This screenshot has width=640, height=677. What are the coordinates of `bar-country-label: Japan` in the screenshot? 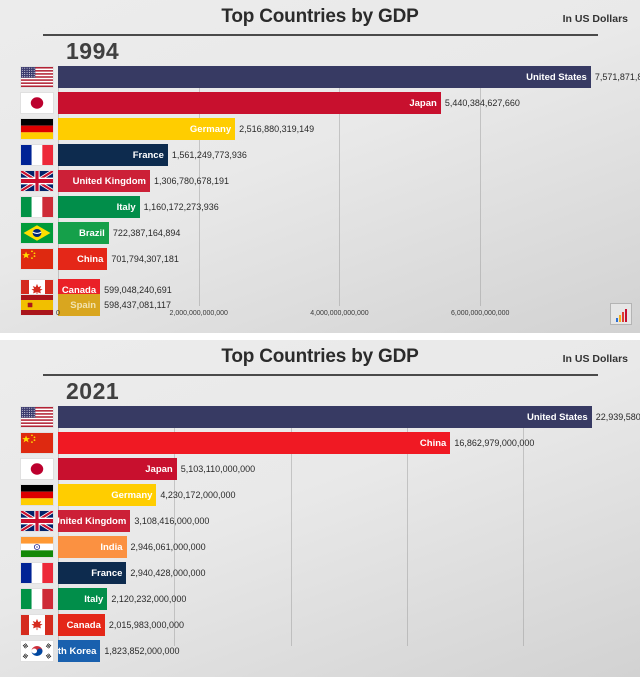 It's located at (159, 469).